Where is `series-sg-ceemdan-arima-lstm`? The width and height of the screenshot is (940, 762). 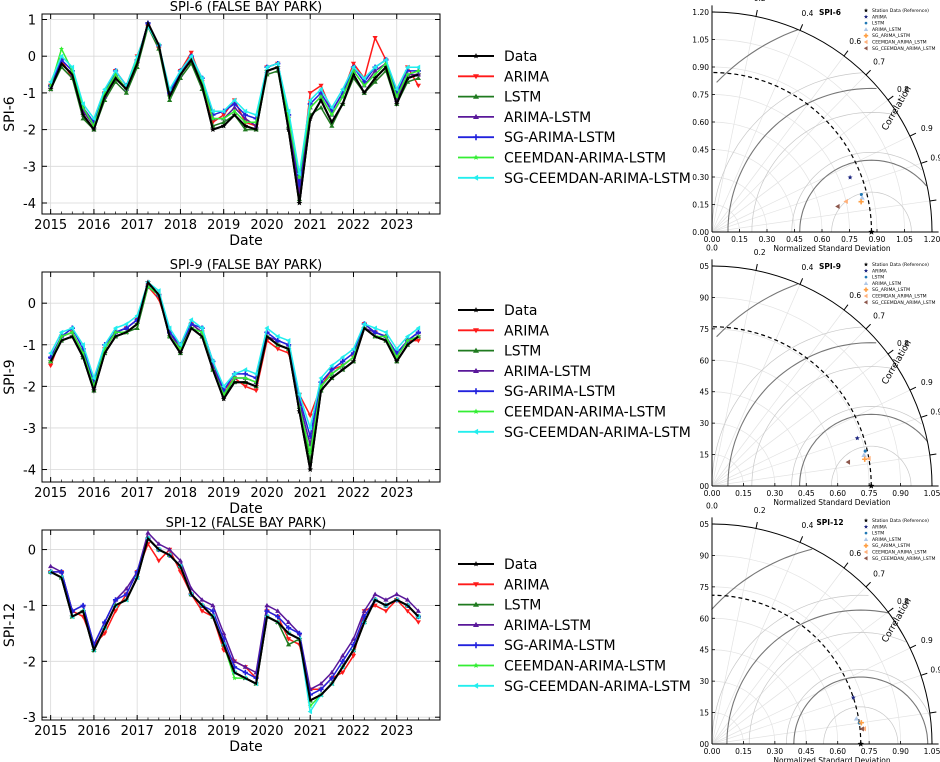 series-sg-ceemdan-arima-lstm is located at coordinates (234, 355).